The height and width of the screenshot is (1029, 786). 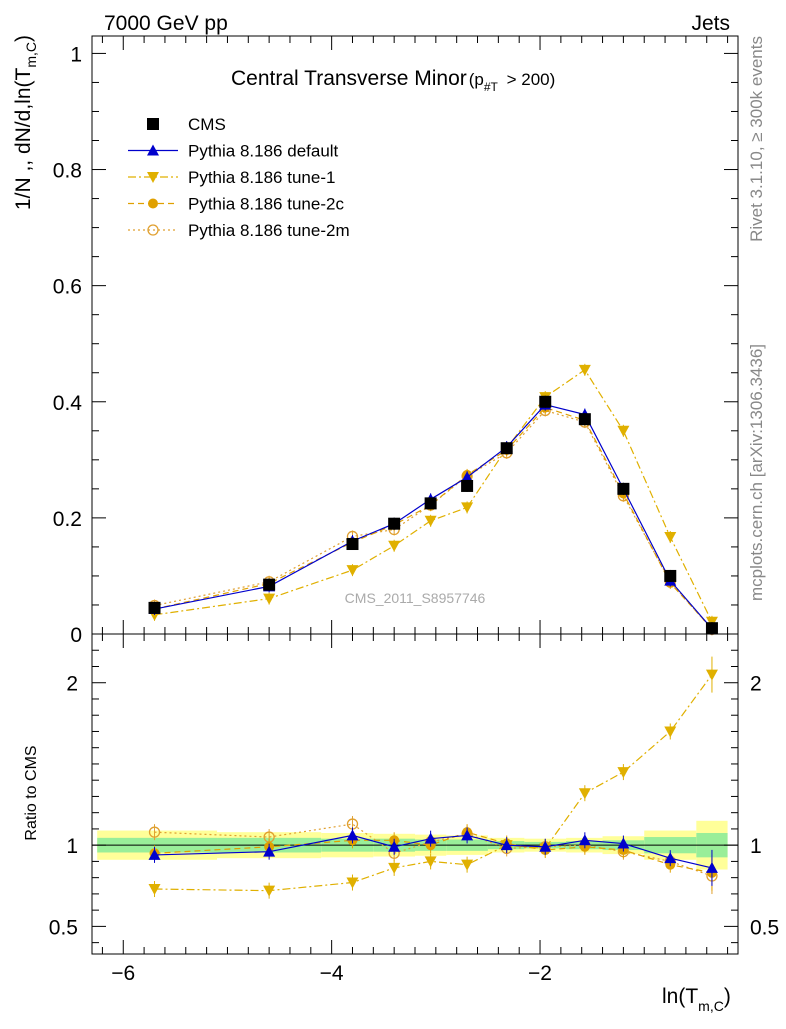 I want to click on rivet-label: Rivet 3.1.10, ≥ 300k events, so click(x=756, y=139).